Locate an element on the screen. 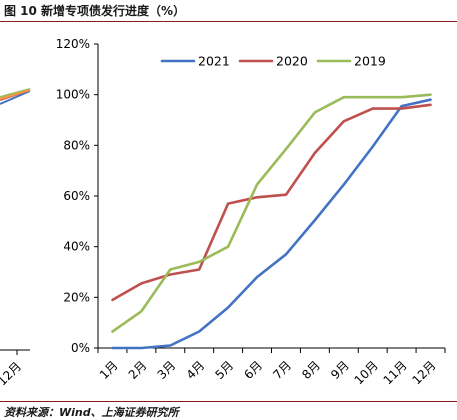 The image size is (457, 420). figure-title: 图 10 新增专项债发行进度（%） is located at coordinates (95, 11).